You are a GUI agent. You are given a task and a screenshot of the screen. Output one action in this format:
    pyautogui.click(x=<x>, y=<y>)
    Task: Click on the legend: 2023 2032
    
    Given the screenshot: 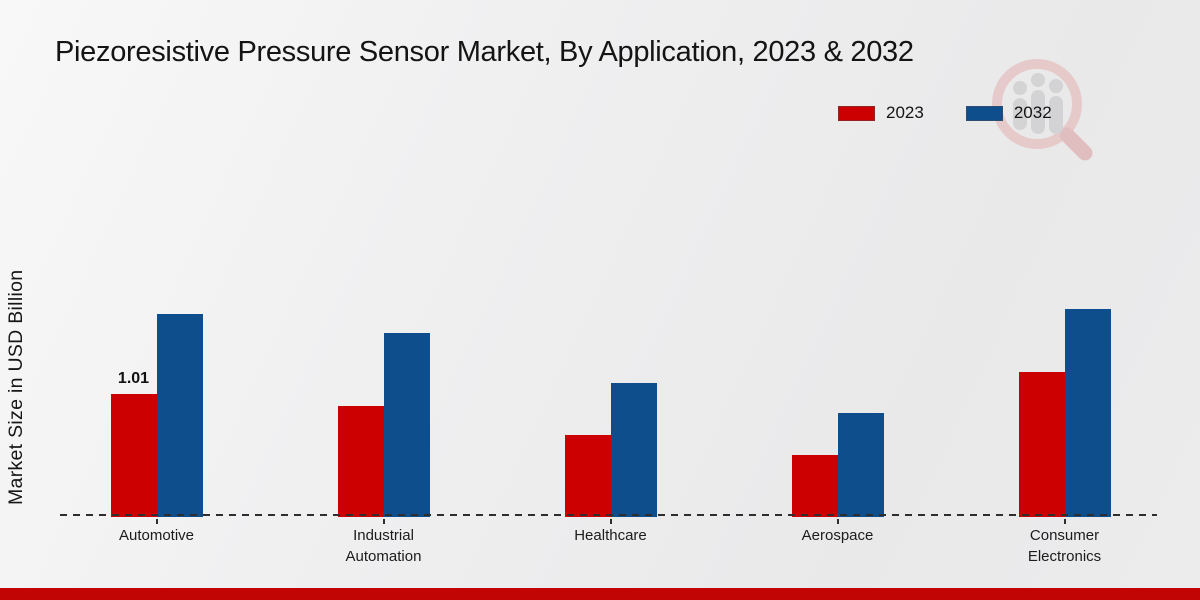 What is the action you would take?
    pyautogui.click(x=945, y=113)
    